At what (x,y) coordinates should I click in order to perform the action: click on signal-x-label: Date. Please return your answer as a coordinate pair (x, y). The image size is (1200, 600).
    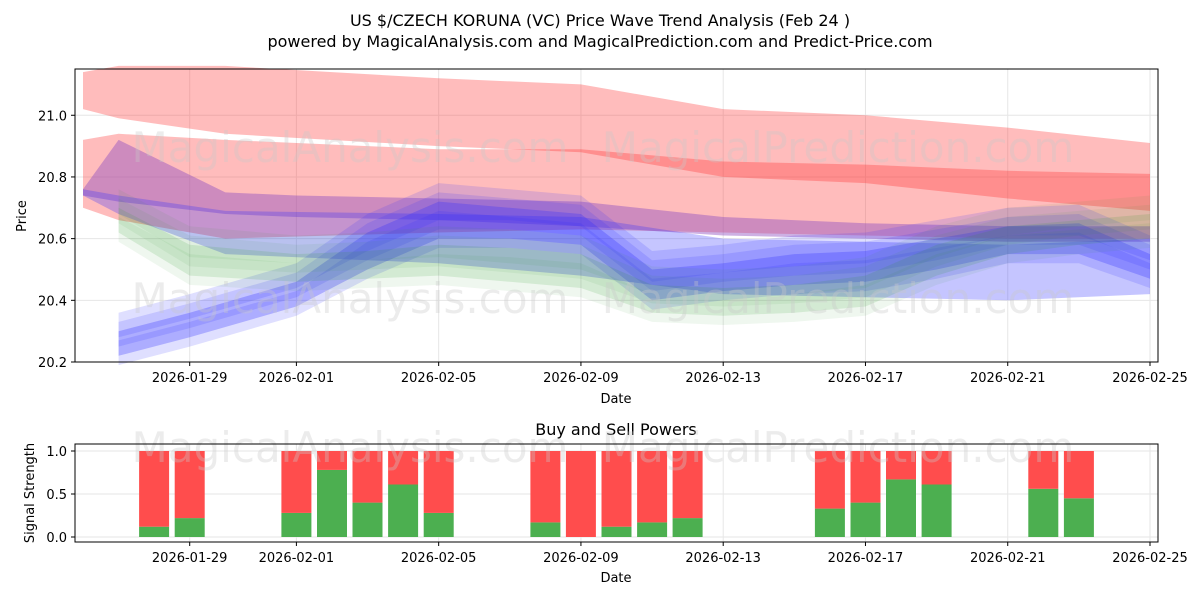
    Looking at the image, I should click on (615, 578).